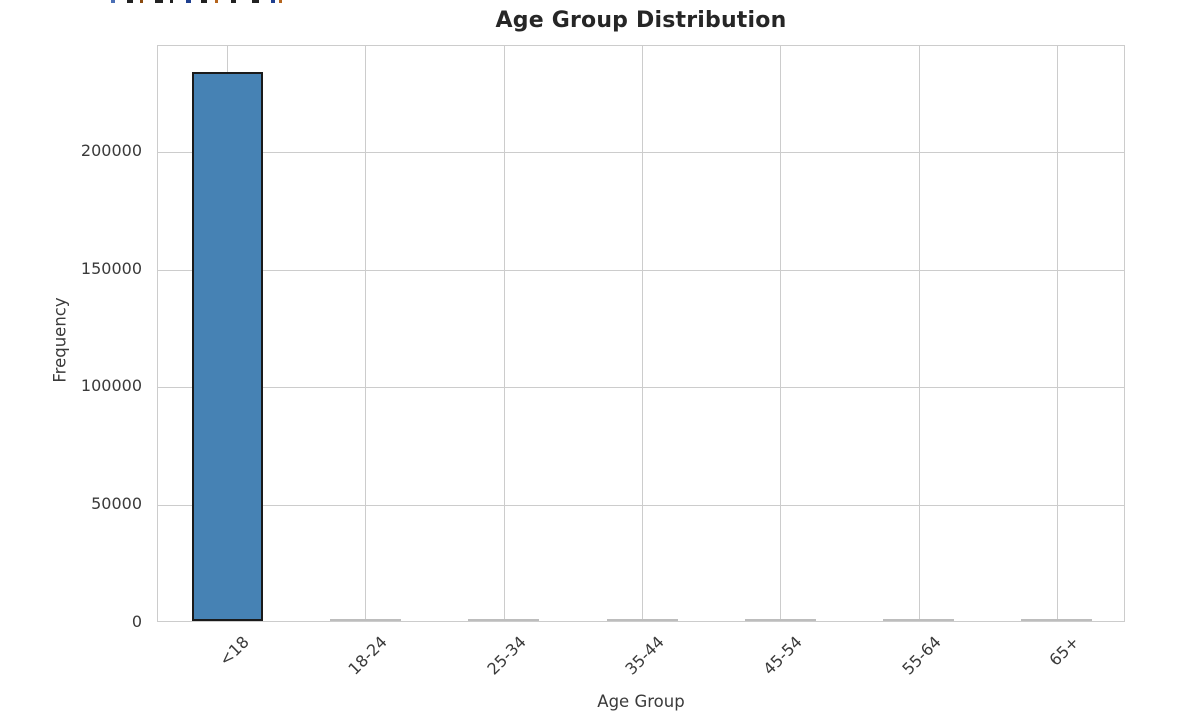 Image resolution: width=1196 pixels, height=722 pixels. What do you see at coordinates (598, 1) in the screenshot?
I see `clipped-top-text` at bounding box center [598, 1].